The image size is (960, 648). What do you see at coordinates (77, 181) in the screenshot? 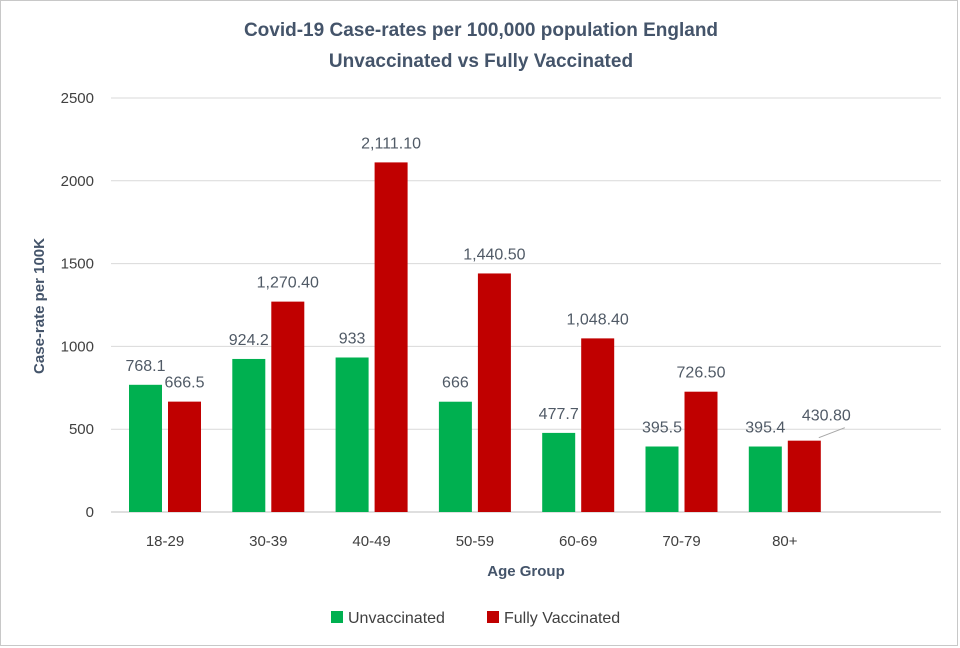
I see `y-tick-label-2000: 2000` at bounding box center [77, 181].